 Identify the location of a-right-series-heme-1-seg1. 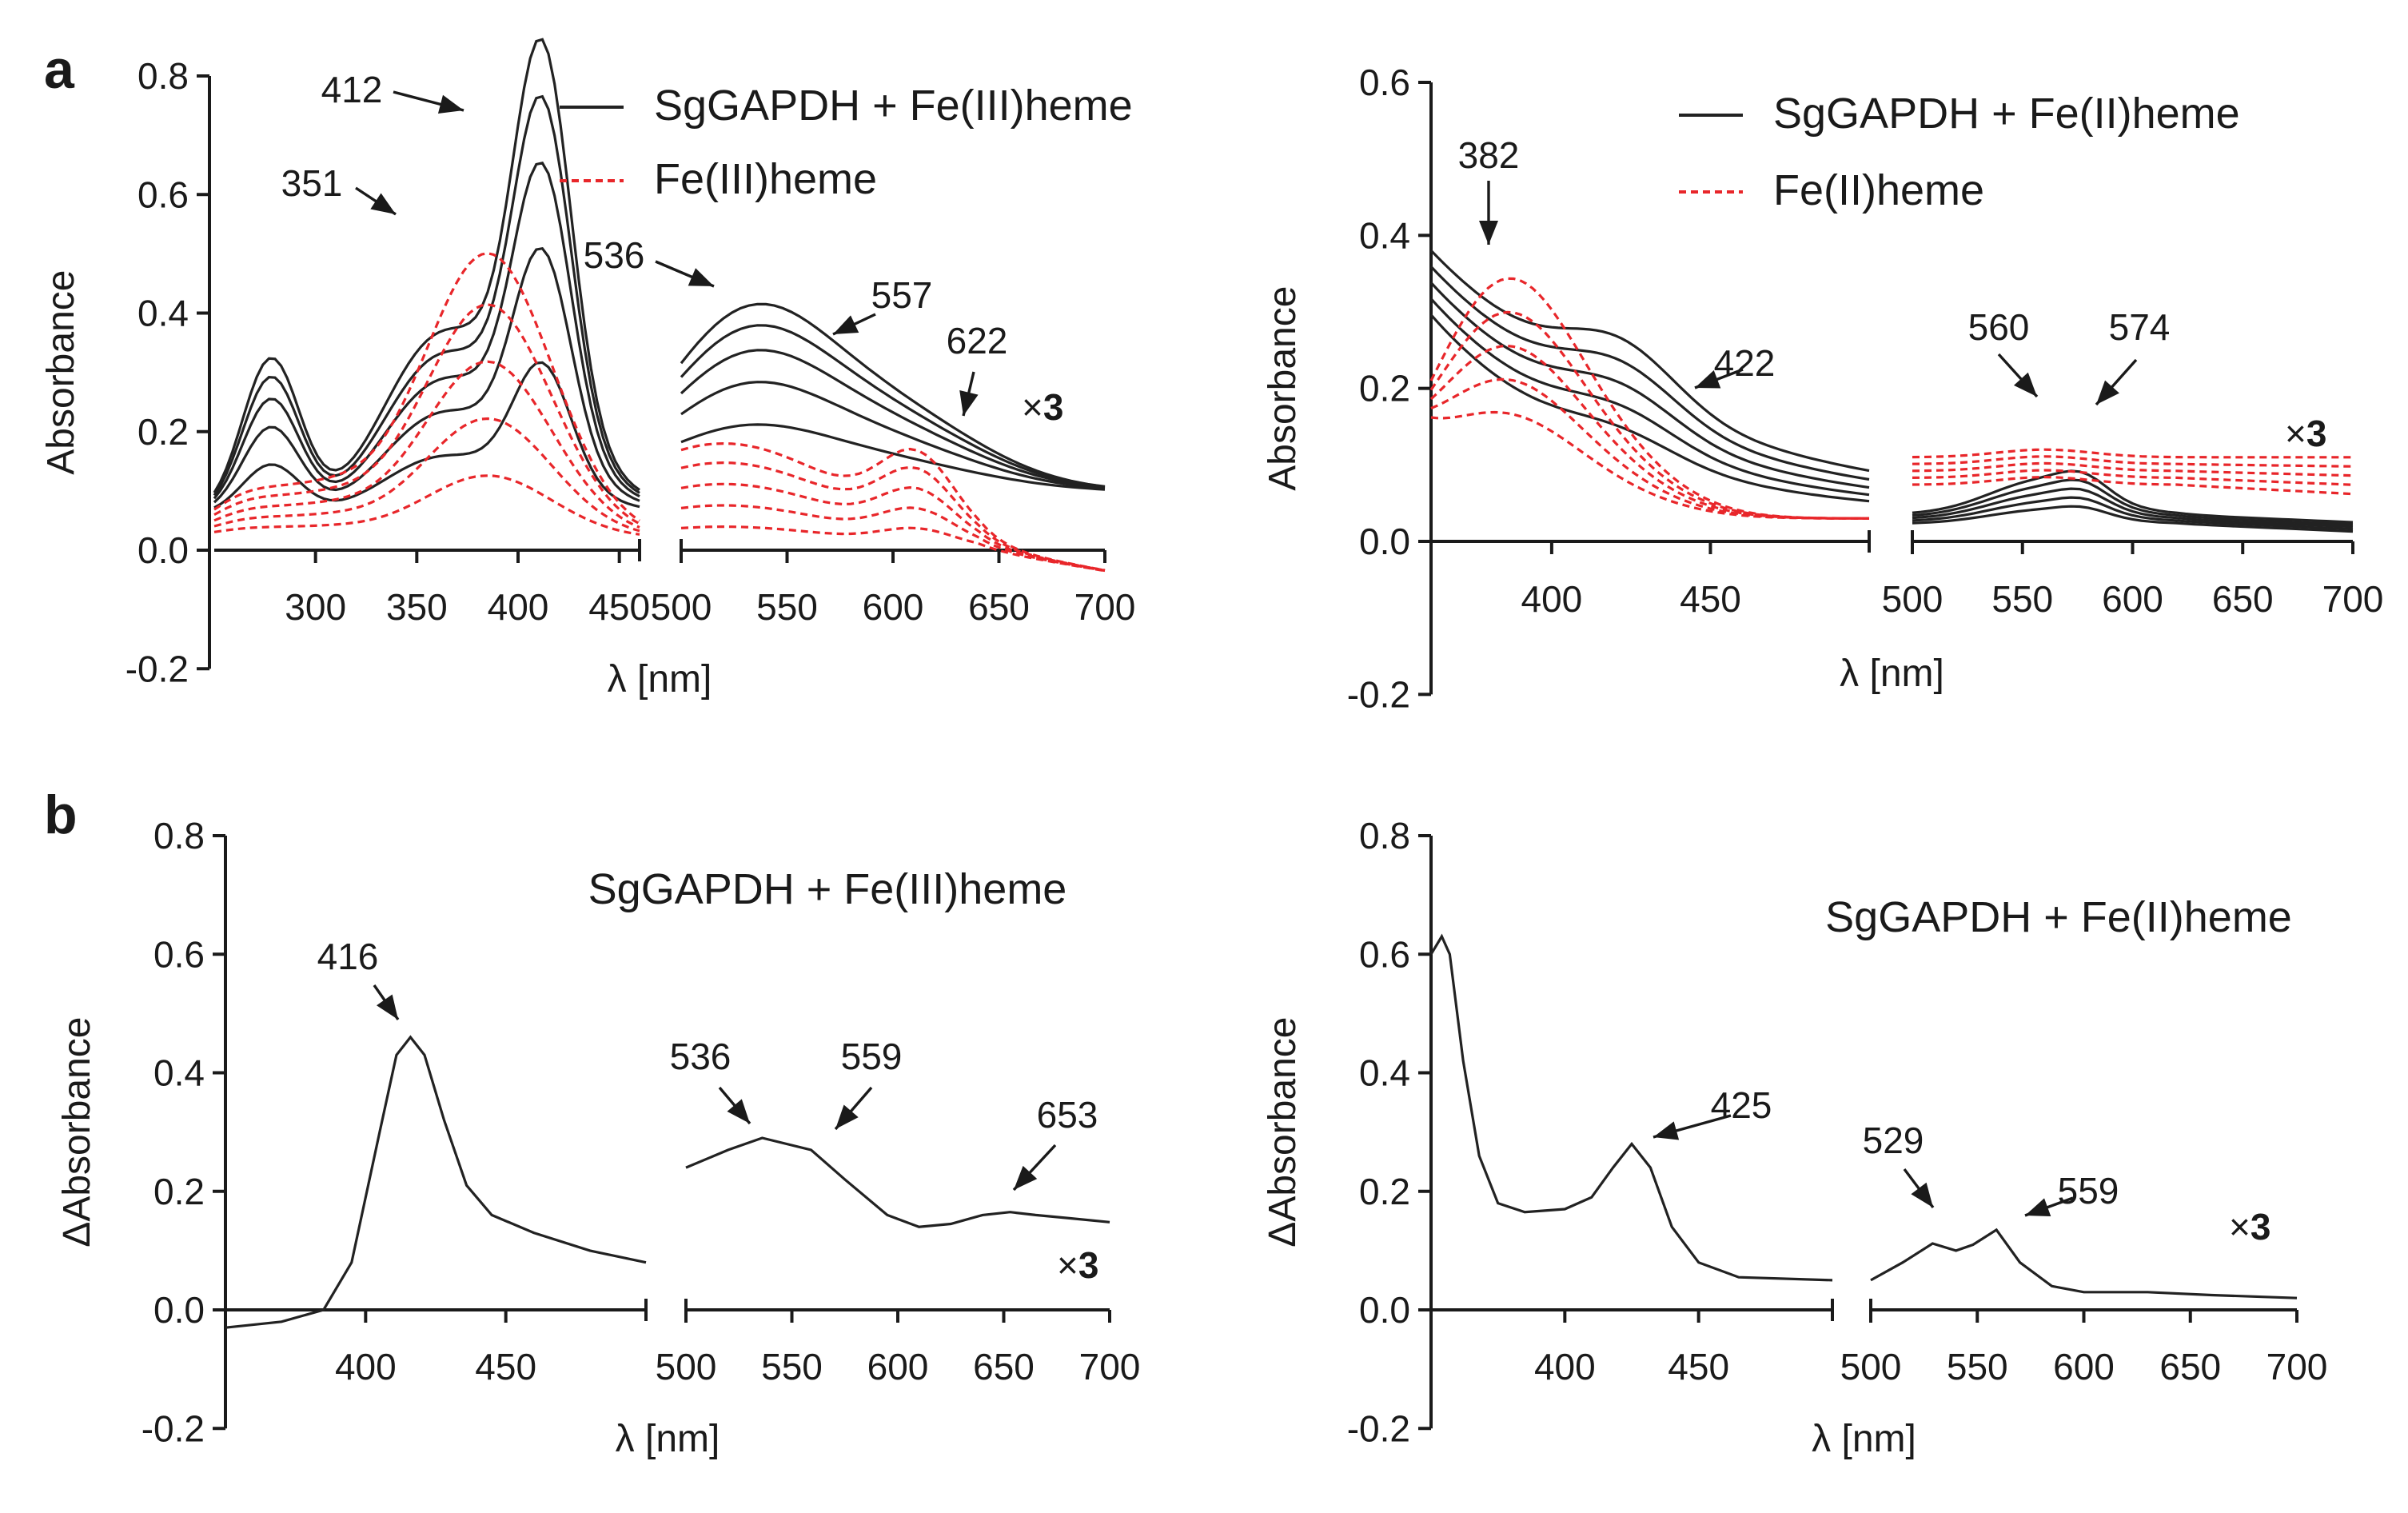
(1649, 398).